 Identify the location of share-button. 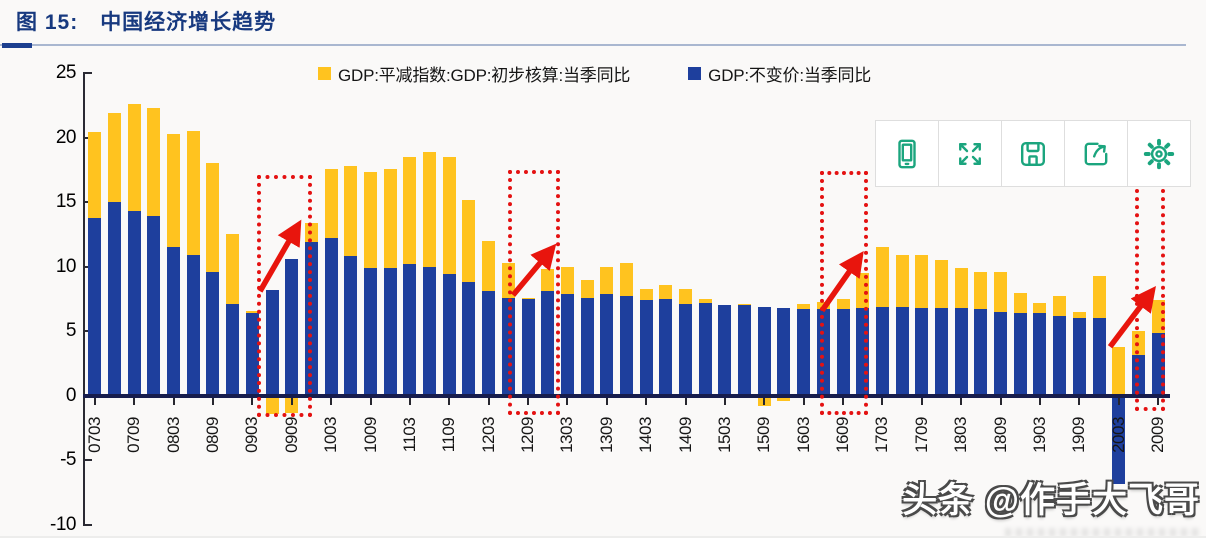
(1095, 153).